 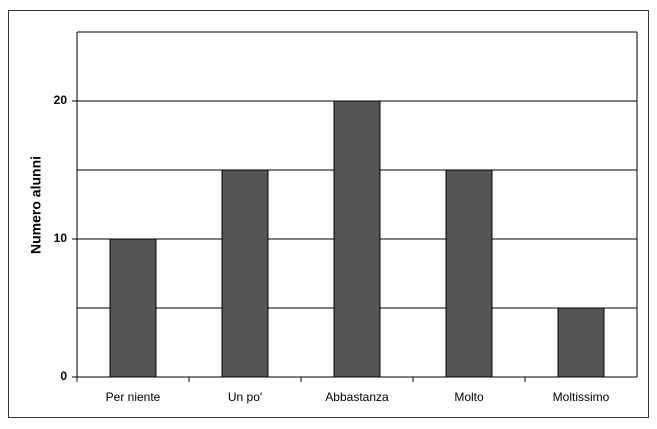 I want to click on y-axis-label: Numero alunni, so click(x=36, y=205).